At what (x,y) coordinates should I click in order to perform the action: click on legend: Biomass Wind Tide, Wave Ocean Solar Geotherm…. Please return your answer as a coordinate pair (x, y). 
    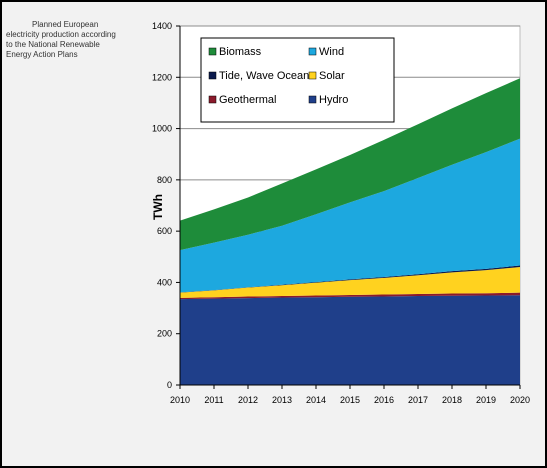
    Looking at the image, I should click on (297, 80).